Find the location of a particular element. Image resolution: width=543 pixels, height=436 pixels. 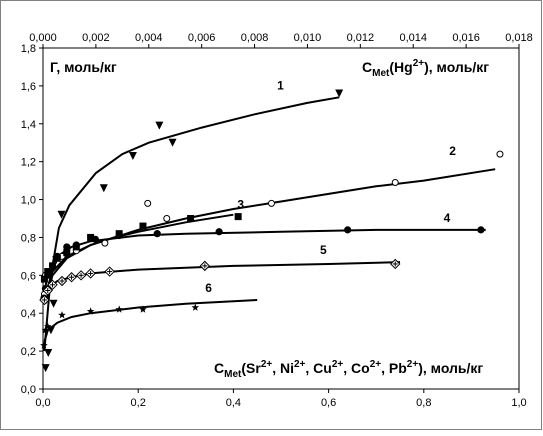

bottom-tick-label: 0,4 is located at coordinates (233, 403).